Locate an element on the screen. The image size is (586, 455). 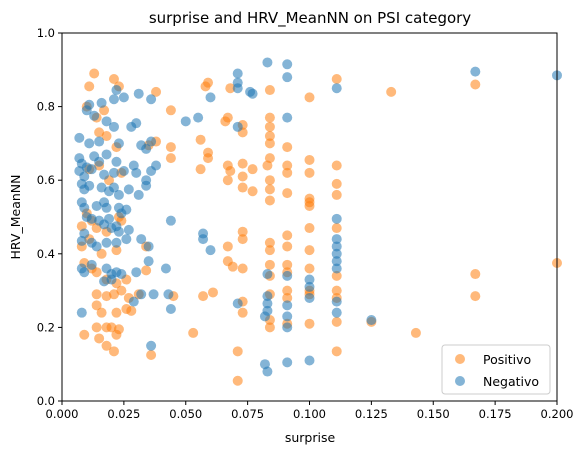
y-tick-label: 0.4 is located at coordinates (46, 254).